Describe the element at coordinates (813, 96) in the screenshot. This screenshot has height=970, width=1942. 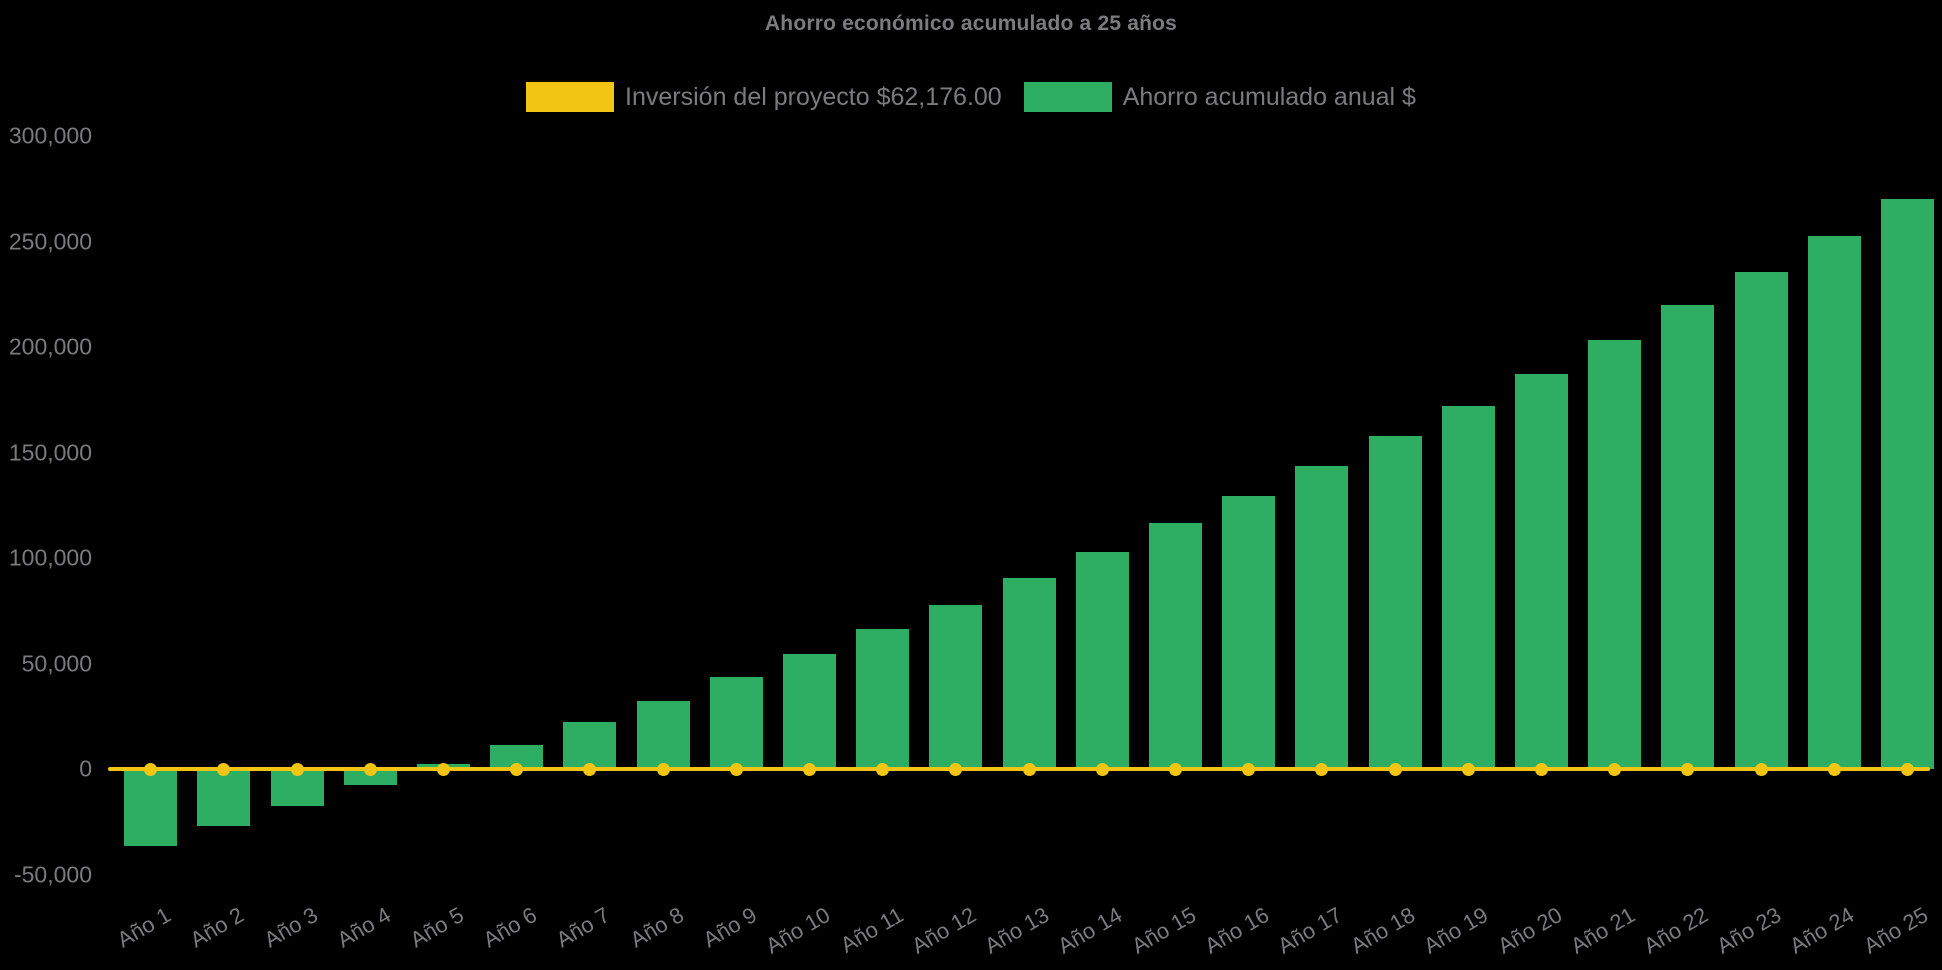
I see `legend-label-investment: Inversión del proyecto $62,176.00` at that location.